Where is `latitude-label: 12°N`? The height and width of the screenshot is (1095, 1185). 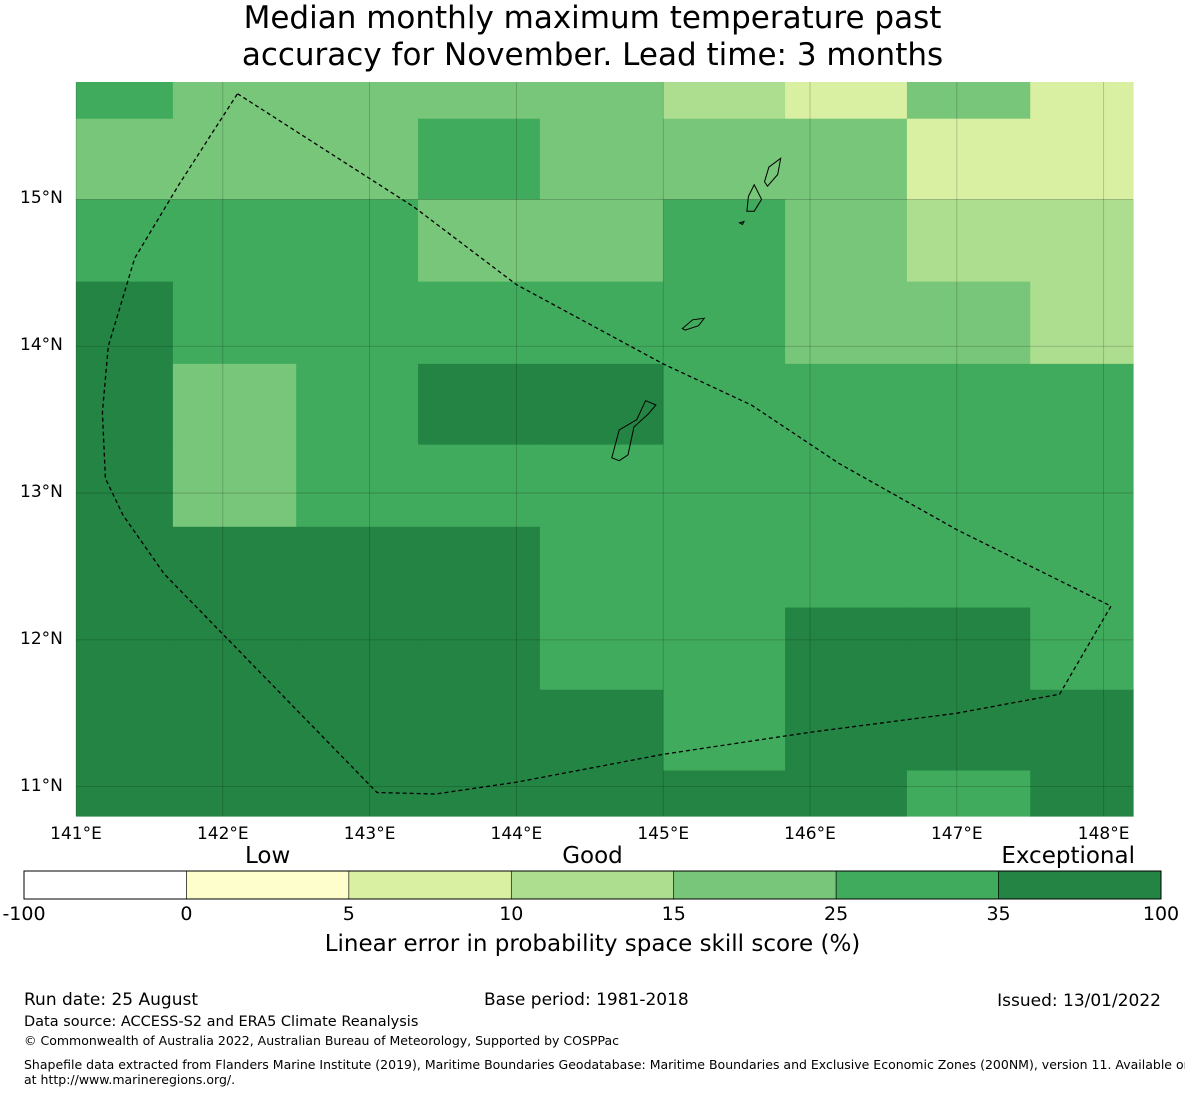
latitude-label: 12°N is located at coordinates (41, 638).